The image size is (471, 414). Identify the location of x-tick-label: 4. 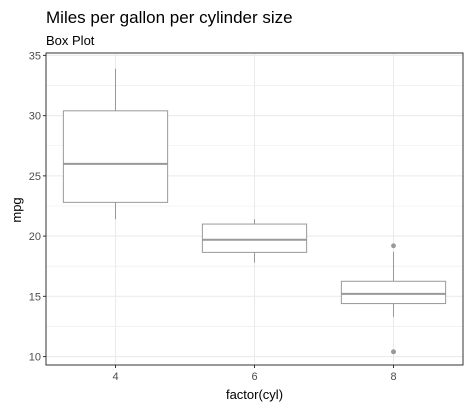
(115, 377).